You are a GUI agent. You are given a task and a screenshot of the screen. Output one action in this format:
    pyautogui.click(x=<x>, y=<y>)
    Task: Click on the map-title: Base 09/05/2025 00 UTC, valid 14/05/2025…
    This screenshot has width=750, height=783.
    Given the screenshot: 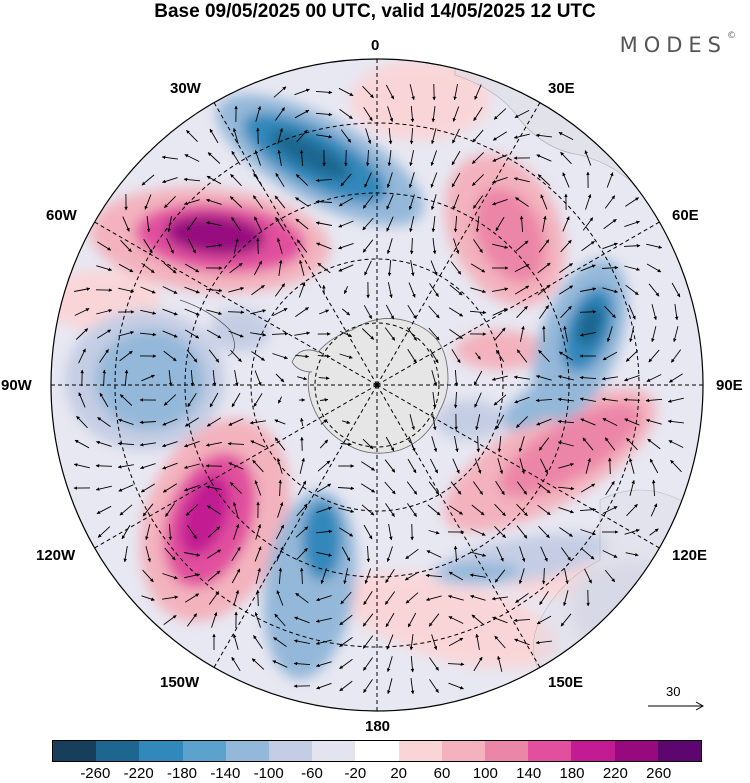 What is the action you would take?
    pyautogui.click(x=375, y=11)
    